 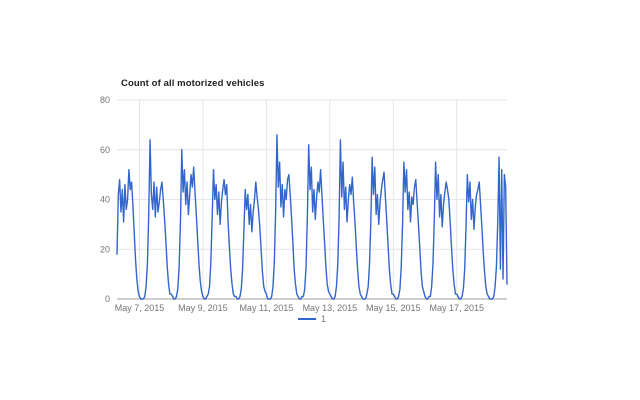 What do you see at coordinates (456, 308) in the screenshot?
I see `x-tick-label: May 17, 2015` at bounding box center [456, 308].